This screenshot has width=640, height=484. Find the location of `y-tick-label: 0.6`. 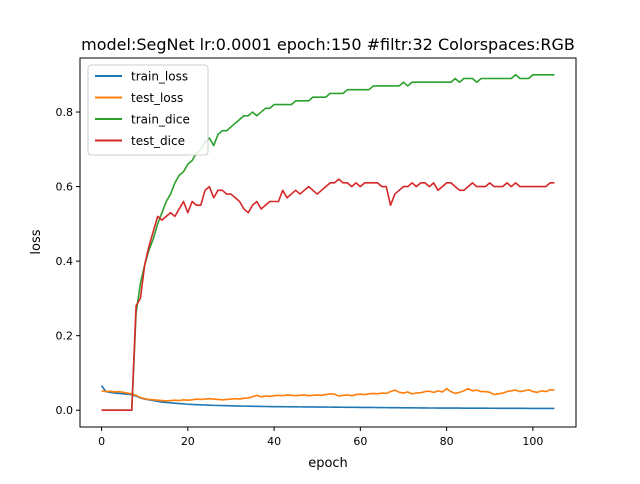

y-tick-label: 0.6 is located at coordinates (65, 187).